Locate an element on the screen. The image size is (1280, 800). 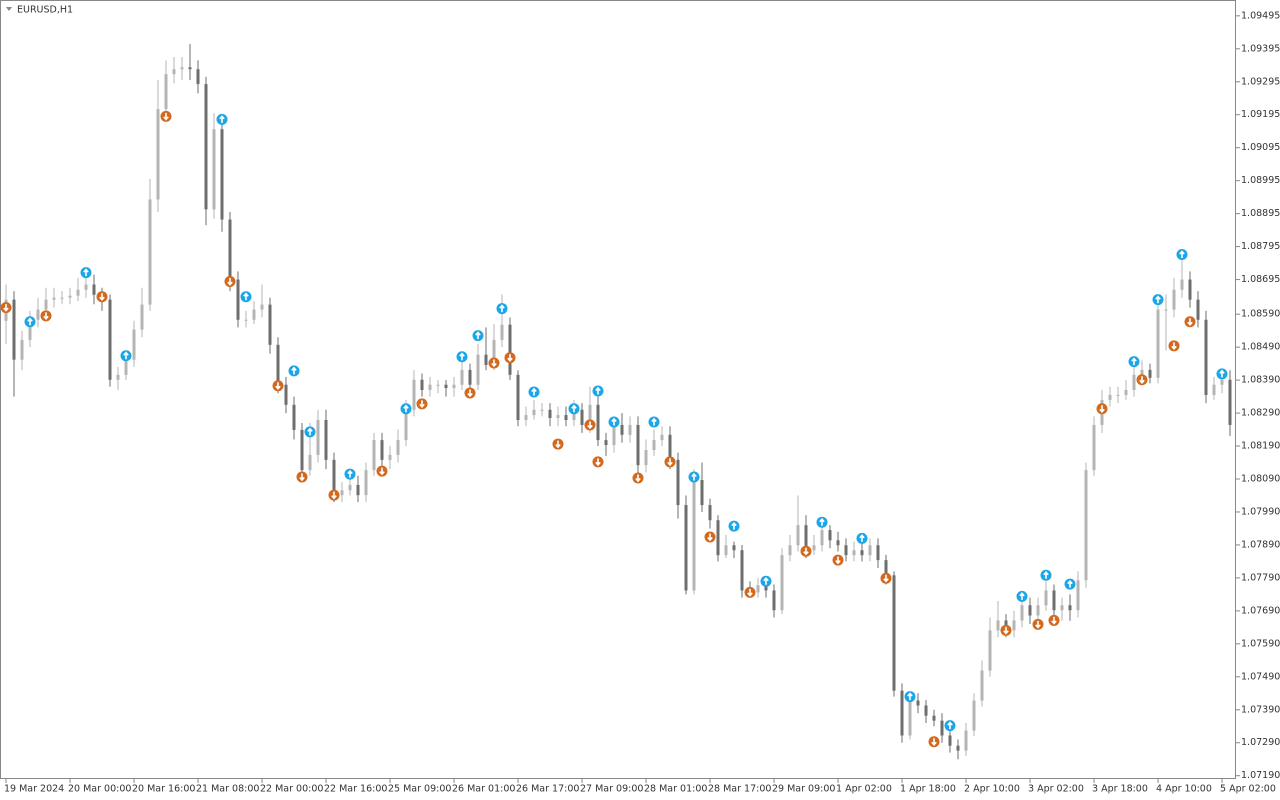
chart-title: EURUSD,H1 is located at coordinates (45, 10).